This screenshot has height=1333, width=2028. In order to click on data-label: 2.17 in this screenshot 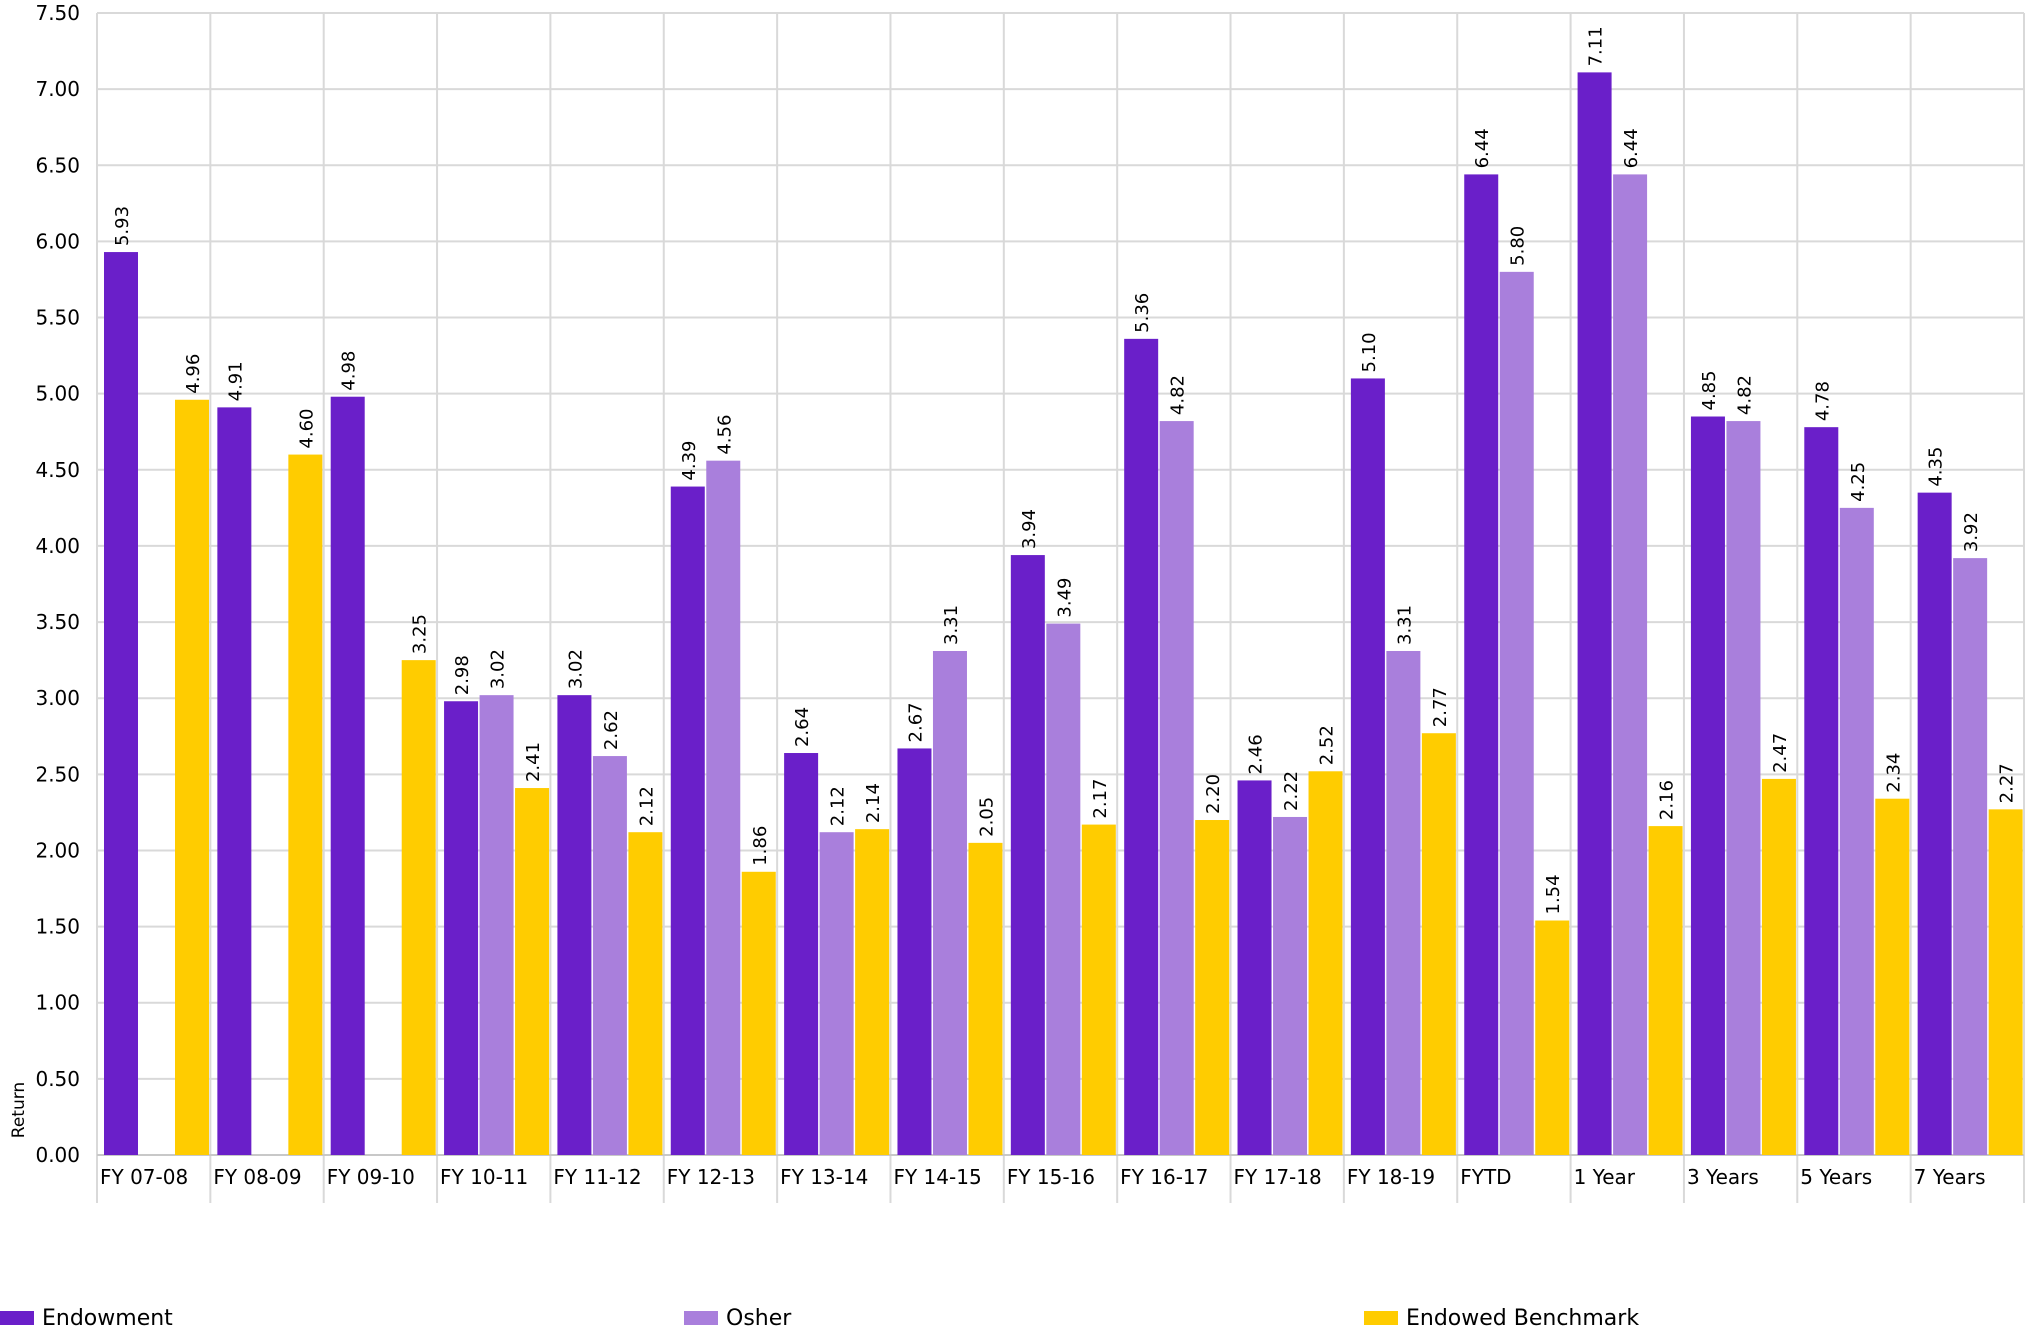, I will do `click(1100, 799)`.